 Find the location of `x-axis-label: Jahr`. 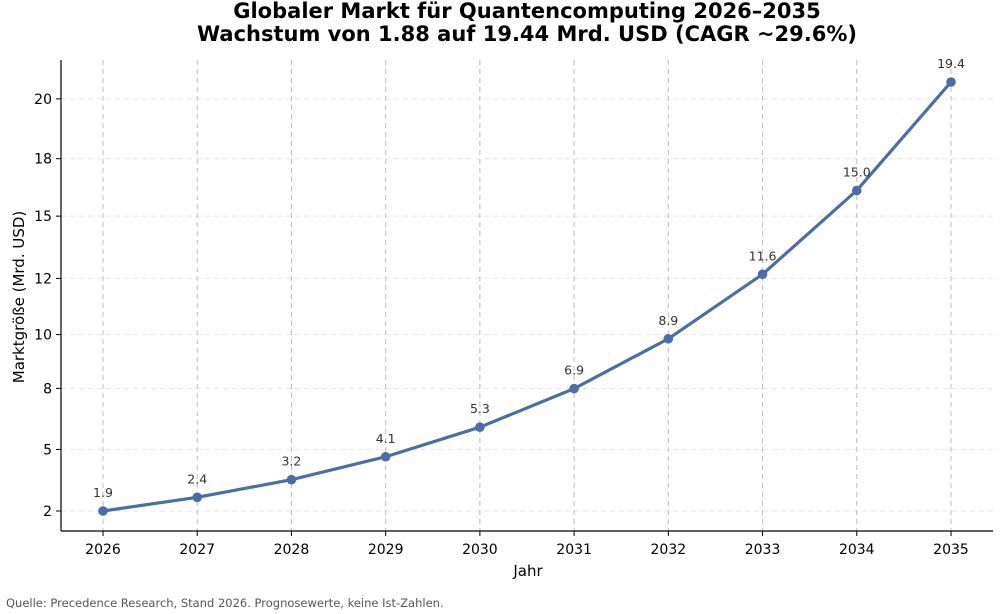

x-axis-label: Jahr is located at coordinates (527, 571).